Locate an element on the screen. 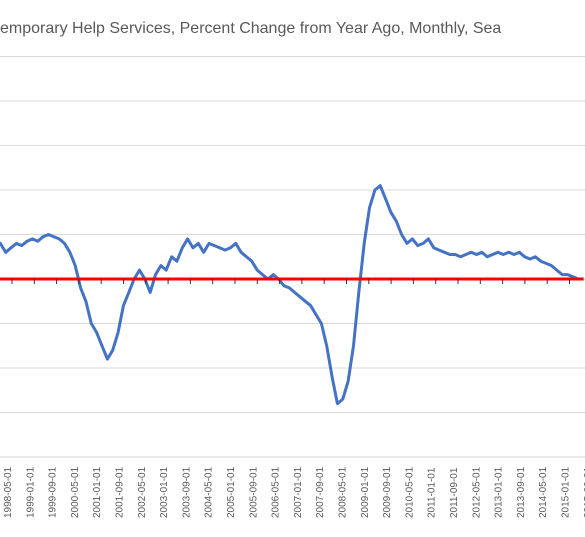 The width and height of the screenshot is (585, 537). x-tick-label: 2008-05-01 is located at coordinates (343, 492).